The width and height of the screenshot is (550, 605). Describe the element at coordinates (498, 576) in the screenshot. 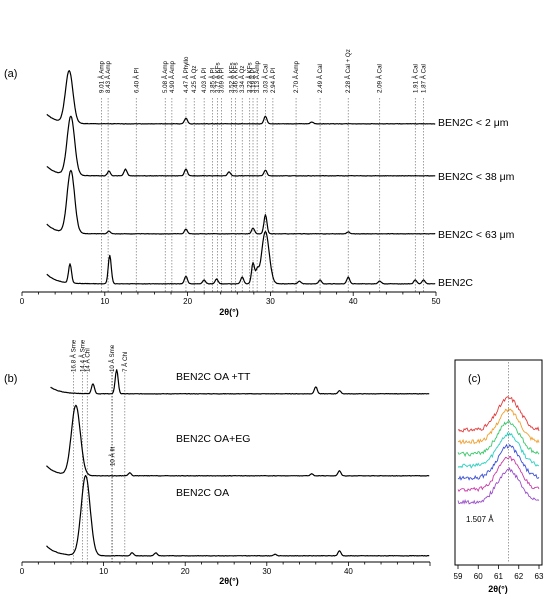

I see `x-tick-label: 61` at that location.